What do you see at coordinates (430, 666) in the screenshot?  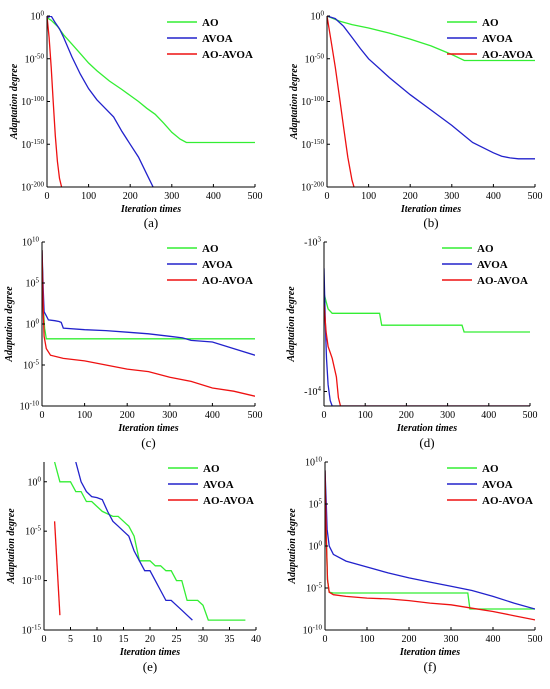 I see `panel-caption: (f)` at bounding box center [430, 666].